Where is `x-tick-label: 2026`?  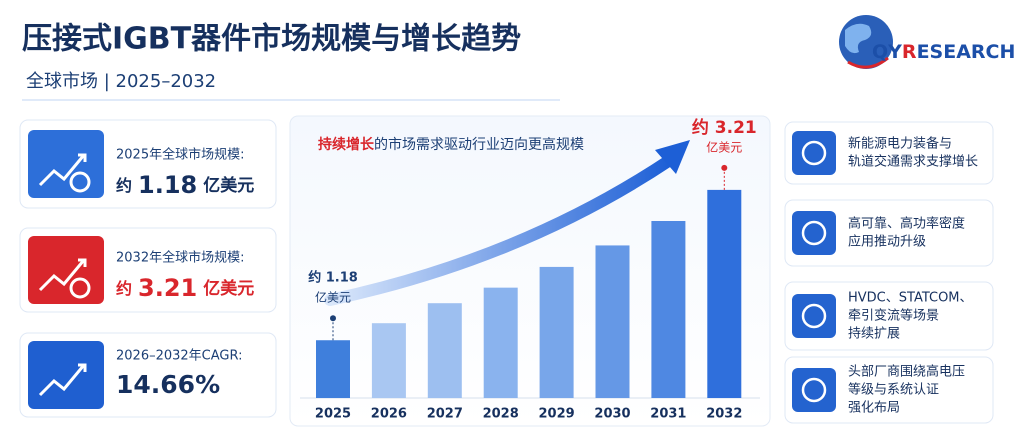
x-tick-label: 2026 is located at coordinates (389, 414).